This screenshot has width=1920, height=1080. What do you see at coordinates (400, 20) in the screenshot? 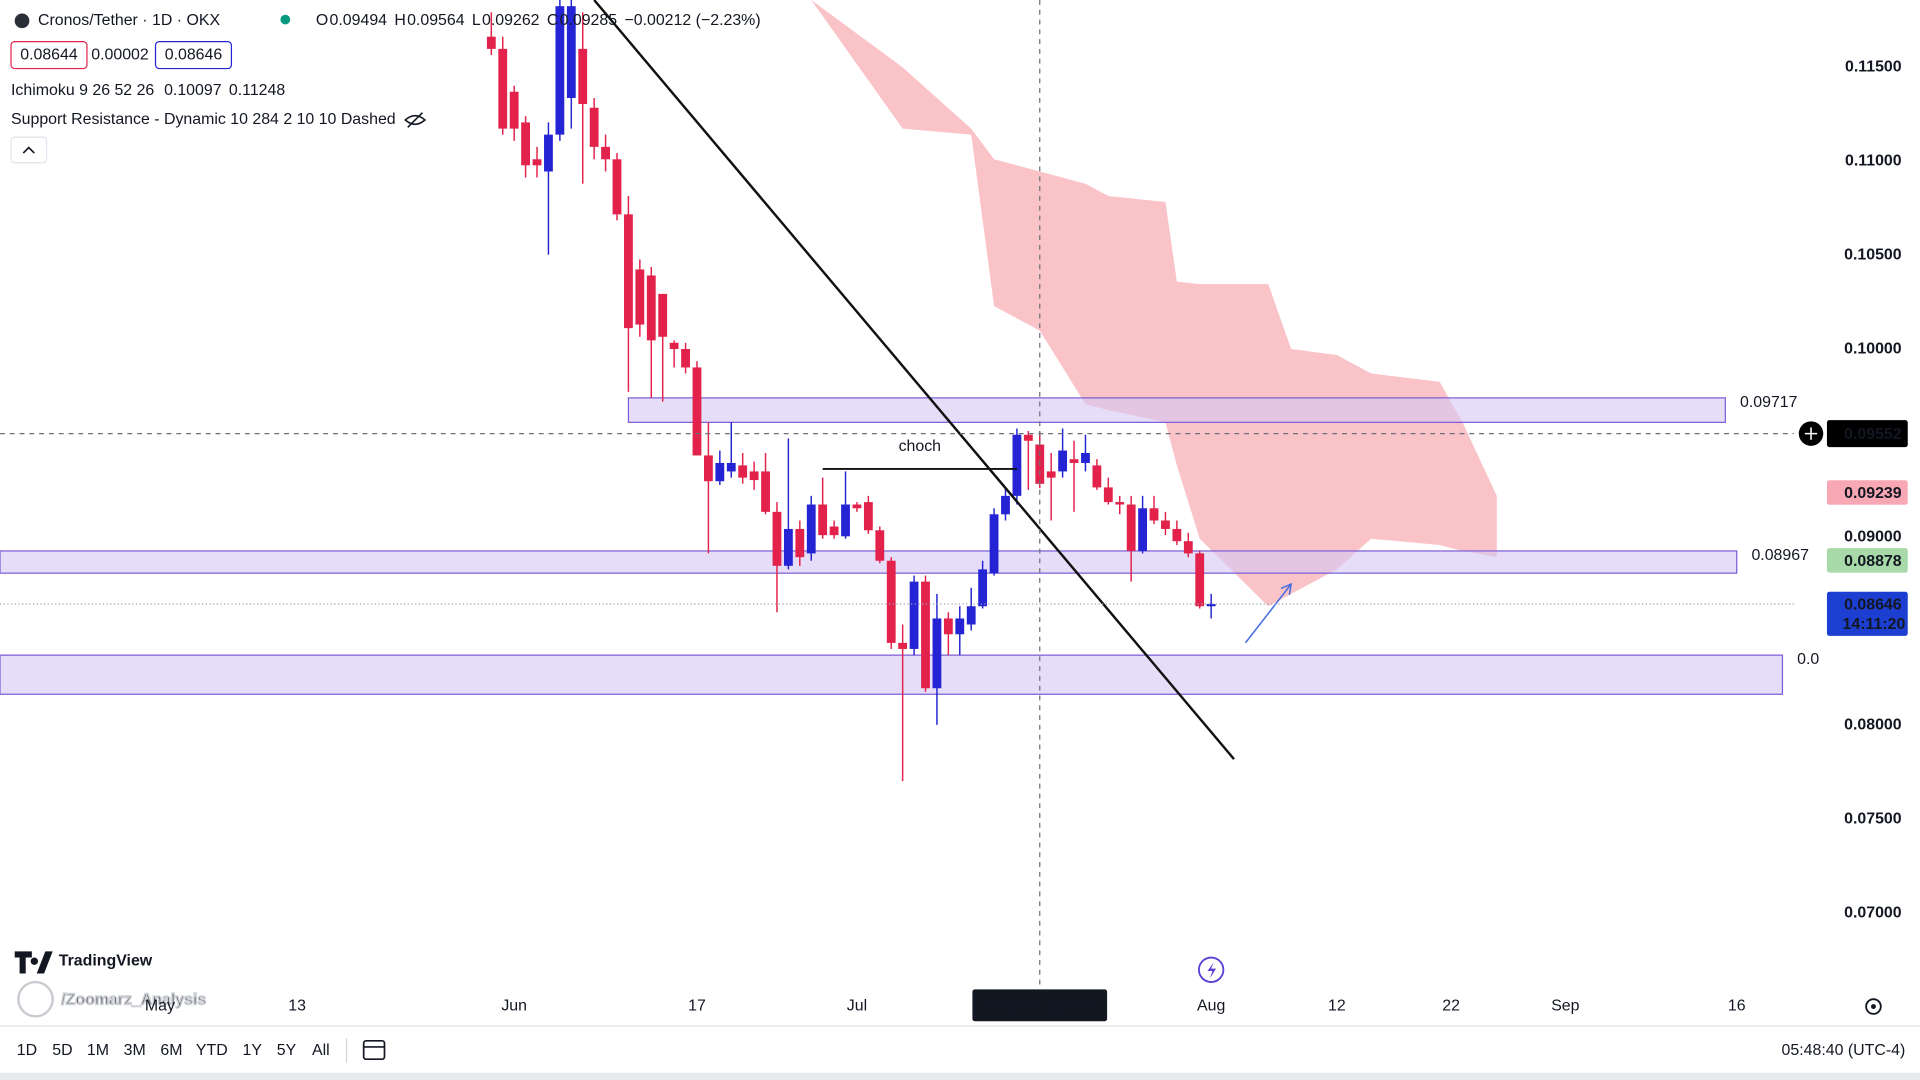
I see `ohlc-key: H` at bounding box center [400, 20].